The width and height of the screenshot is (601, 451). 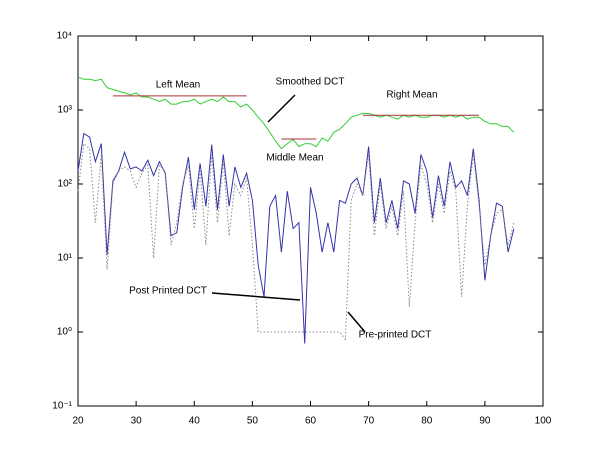 What do you see at coordinates (485, 421) in the screenshot?
I see `x-tick-label: 90` at bounding box center [485, 421].